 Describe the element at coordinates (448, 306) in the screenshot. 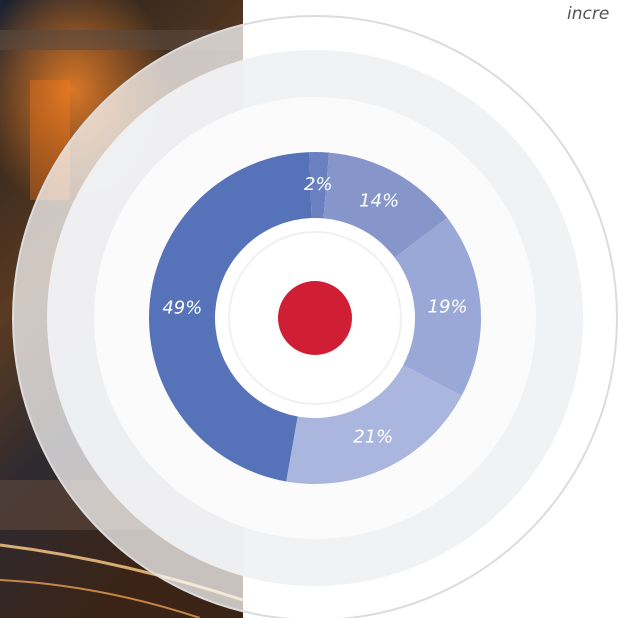

I see `slice-label: 19%` at that location.